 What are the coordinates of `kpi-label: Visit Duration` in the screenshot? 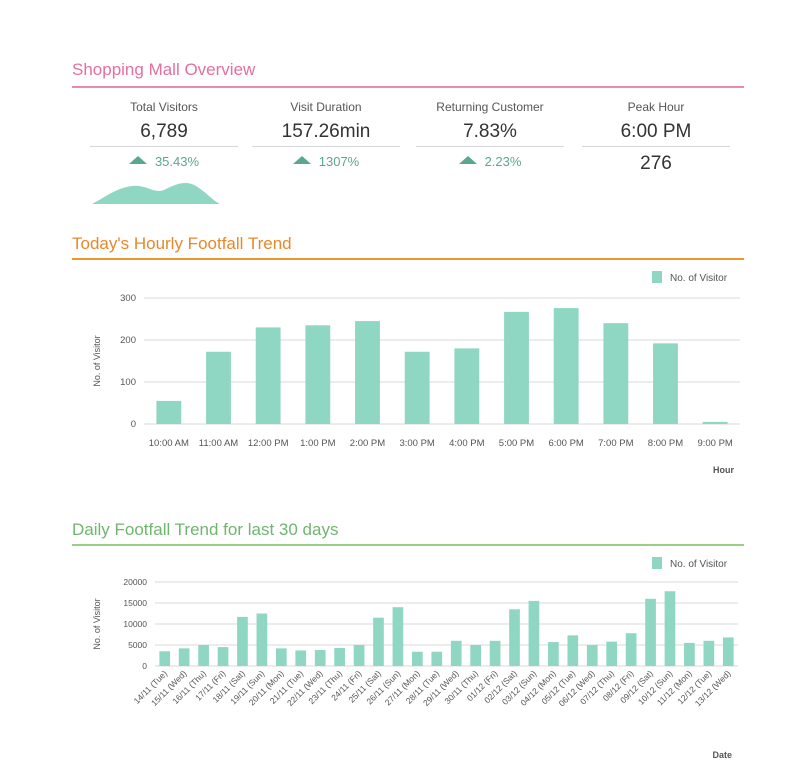 It's located at (326, 107).